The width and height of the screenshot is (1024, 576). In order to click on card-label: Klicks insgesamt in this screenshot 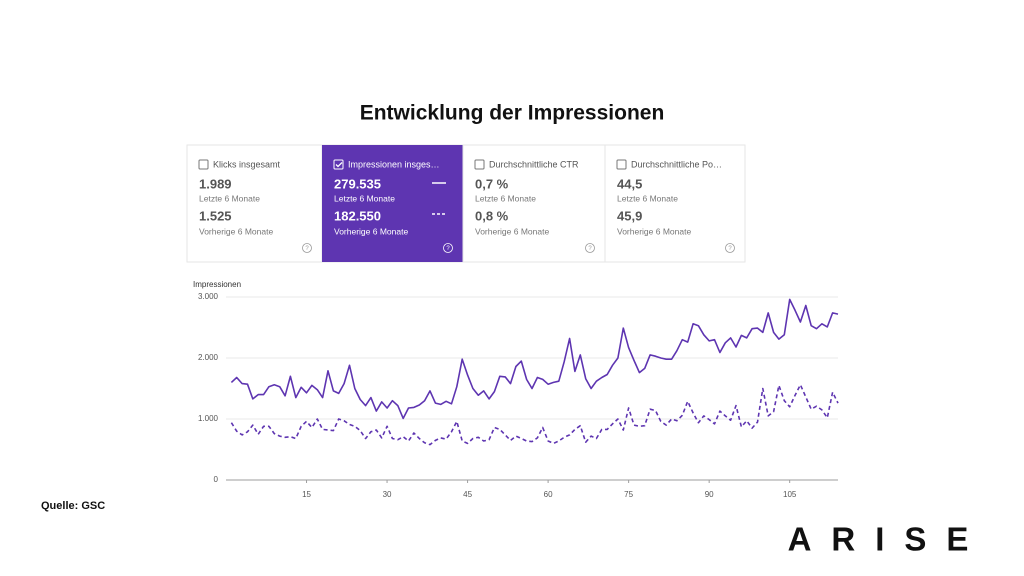, I will do `click(247, 164)`.